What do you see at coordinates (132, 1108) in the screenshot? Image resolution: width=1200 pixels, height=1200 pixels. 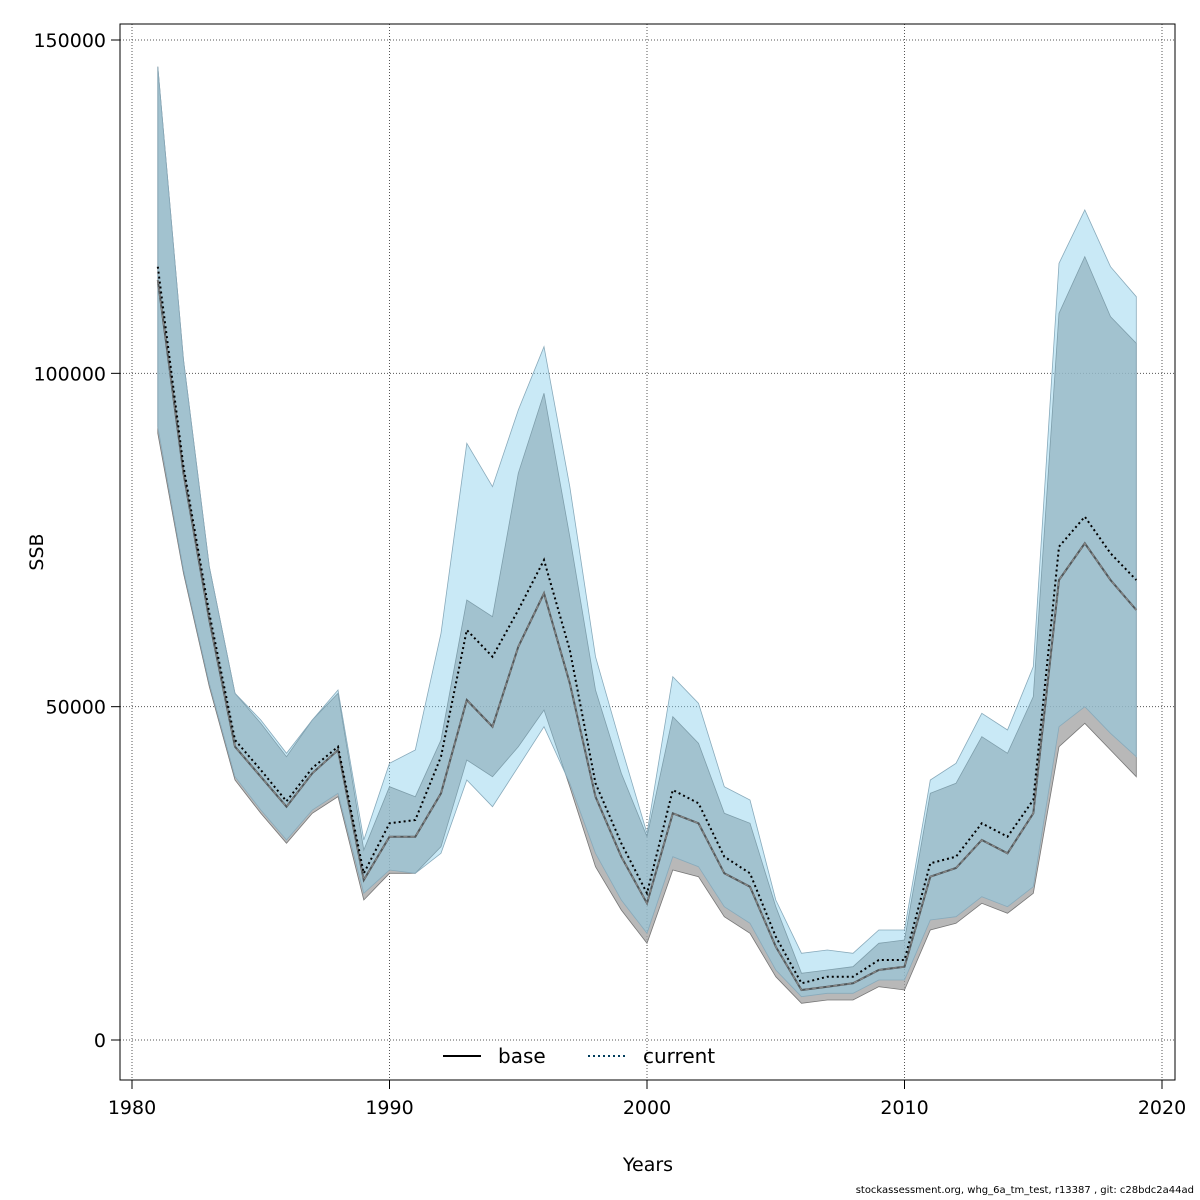 I see `x-tick-label: 1980` at bounding box center [132, 1108].